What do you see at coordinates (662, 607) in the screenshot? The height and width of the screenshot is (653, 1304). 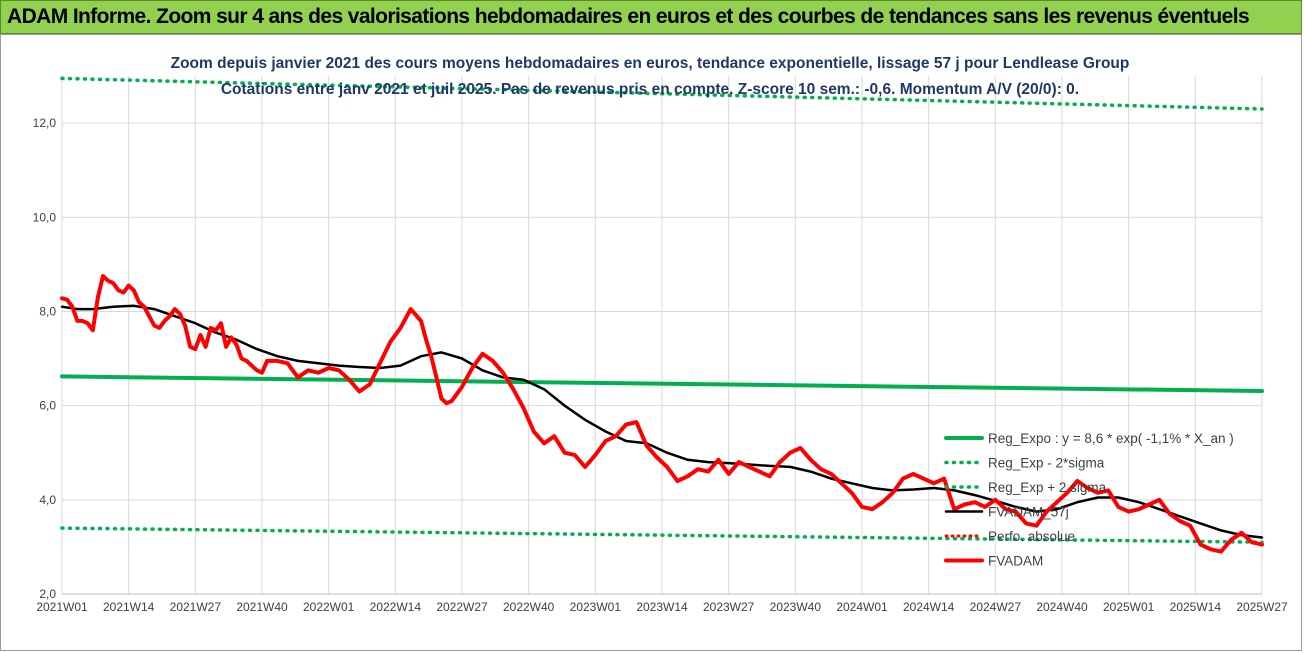 I see `x-tick-label: 2023W14` at bounding box center [662, 607].